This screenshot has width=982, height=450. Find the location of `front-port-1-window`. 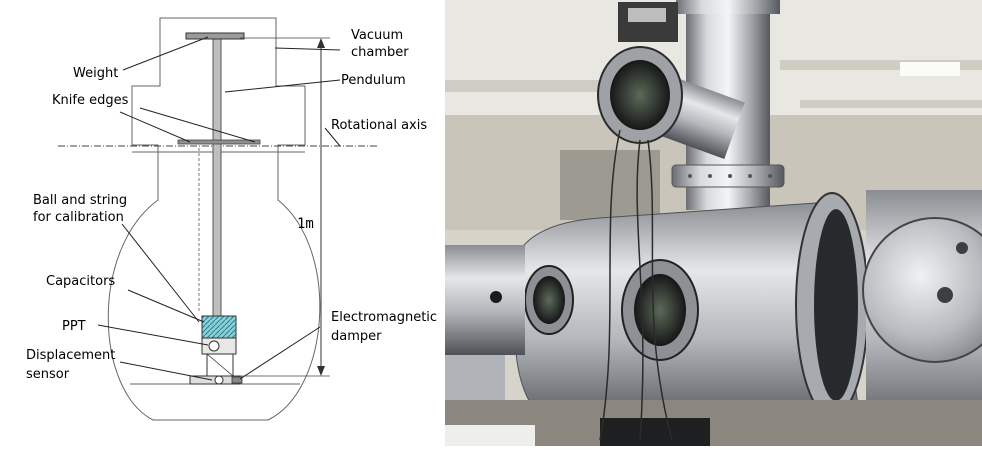

front-port-1-window is located at coordinates (549, 300).